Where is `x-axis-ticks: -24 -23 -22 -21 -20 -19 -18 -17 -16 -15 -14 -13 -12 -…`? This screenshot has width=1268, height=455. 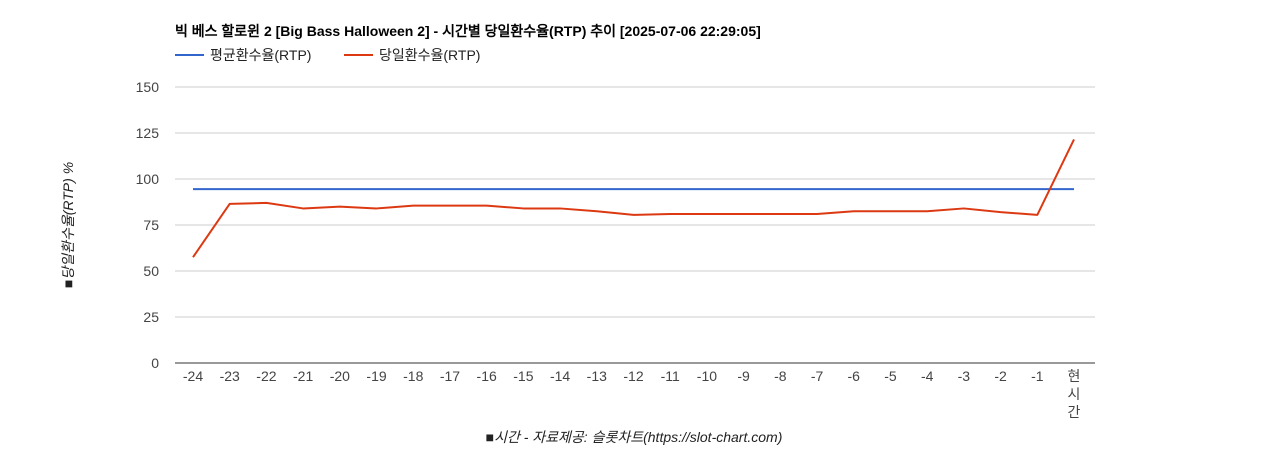
x-axis-ticks: -24 -23 -22 -21 -20 -19 -18 -17 -16 -15 -14 -13 -12 -… is located at coordinates (632, 394).